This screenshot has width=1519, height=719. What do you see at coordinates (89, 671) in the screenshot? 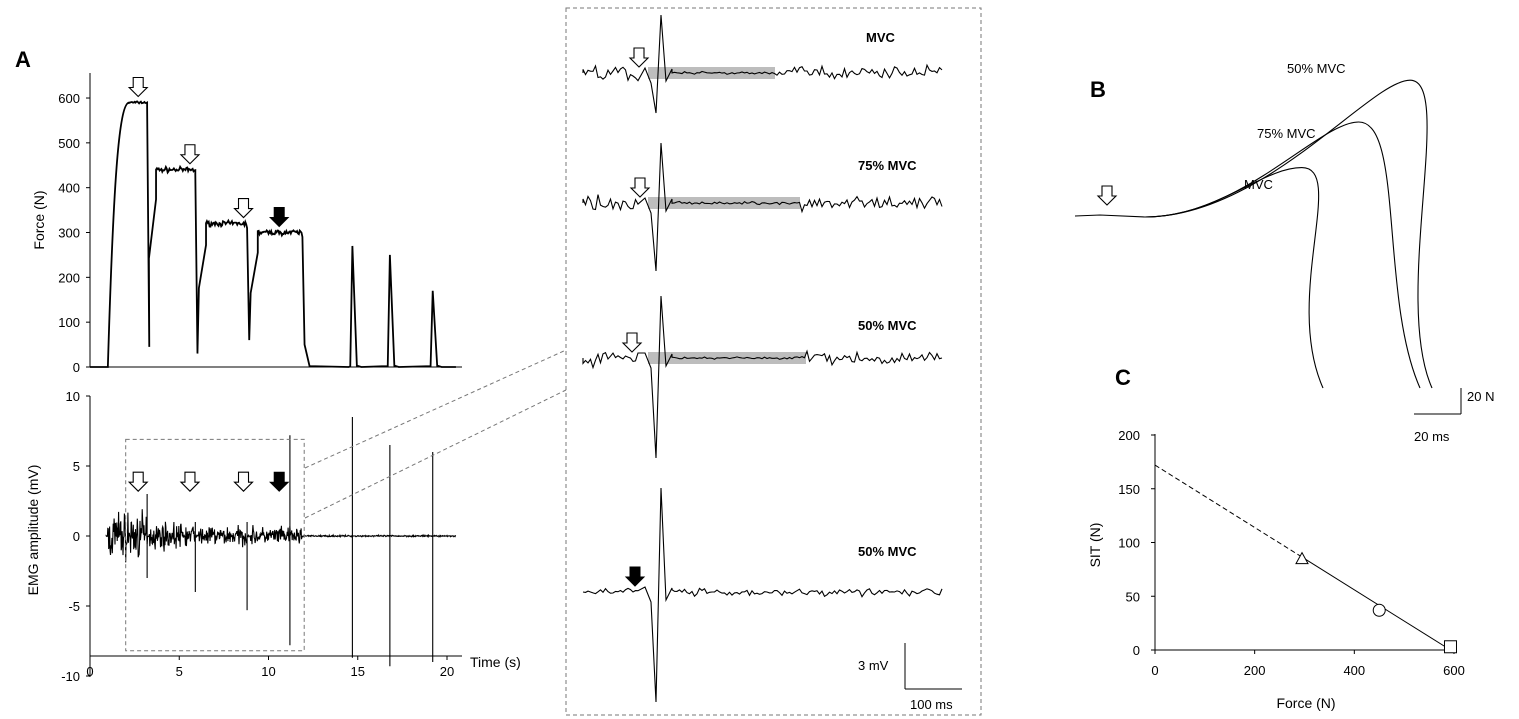
I see `emg-x-tick-label: 0` at bounding box center [89, 671].